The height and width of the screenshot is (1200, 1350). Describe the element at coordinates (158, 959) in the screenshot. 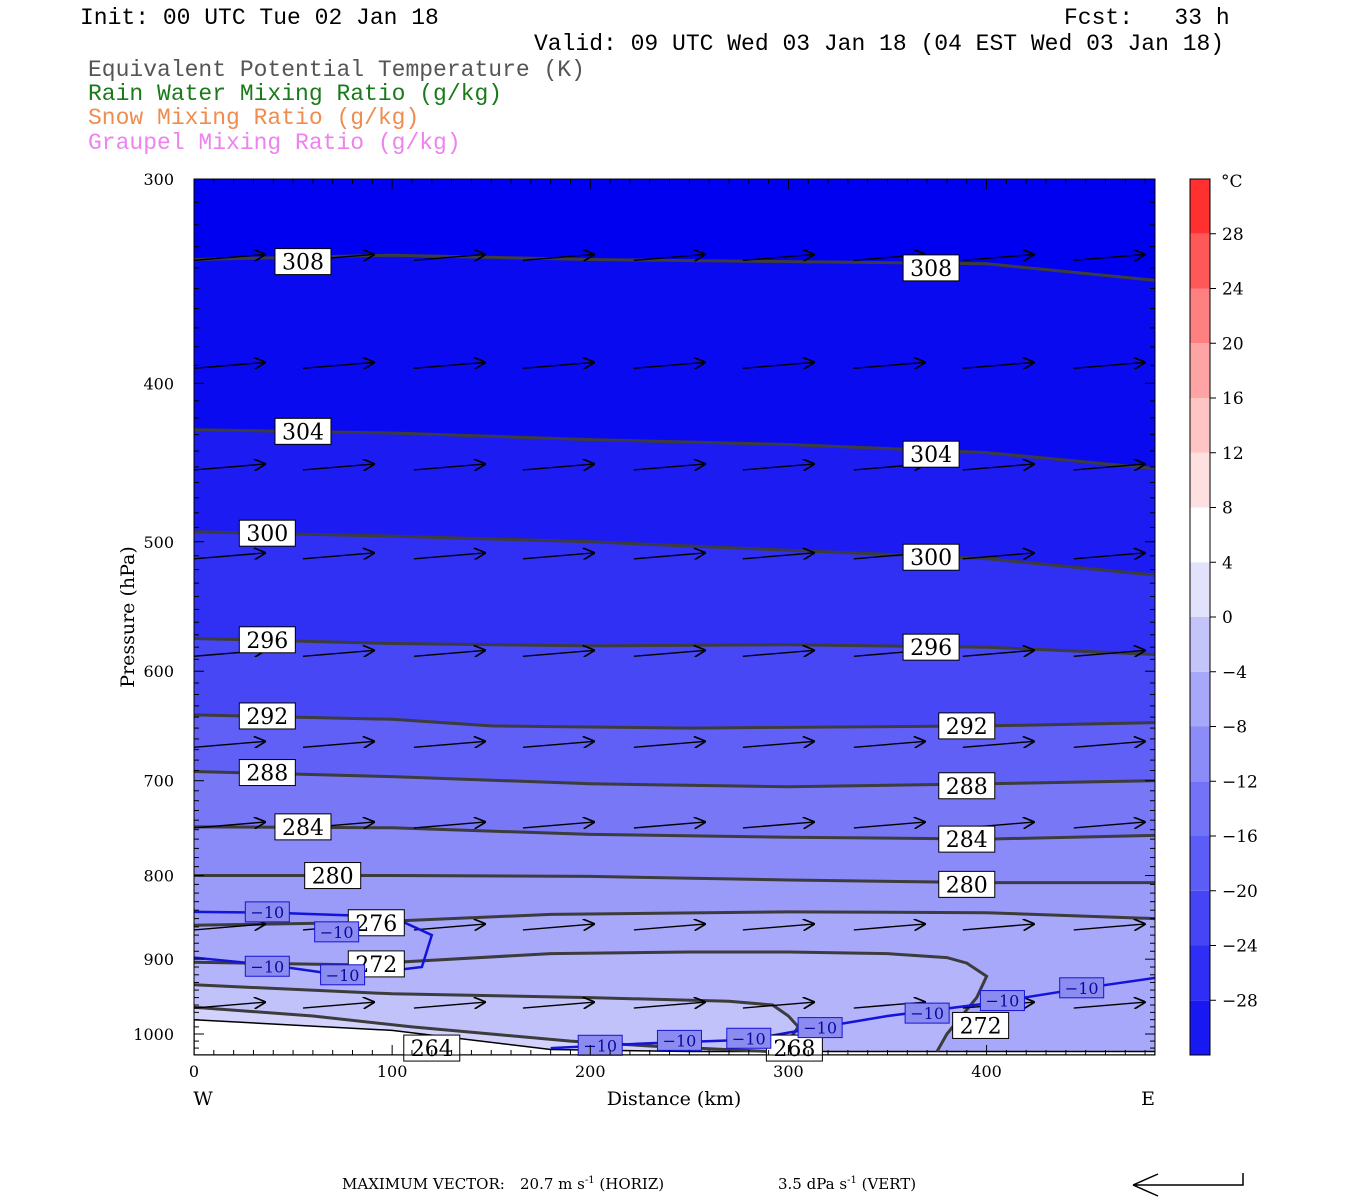

I see `y-tick-label: 900` at that location.